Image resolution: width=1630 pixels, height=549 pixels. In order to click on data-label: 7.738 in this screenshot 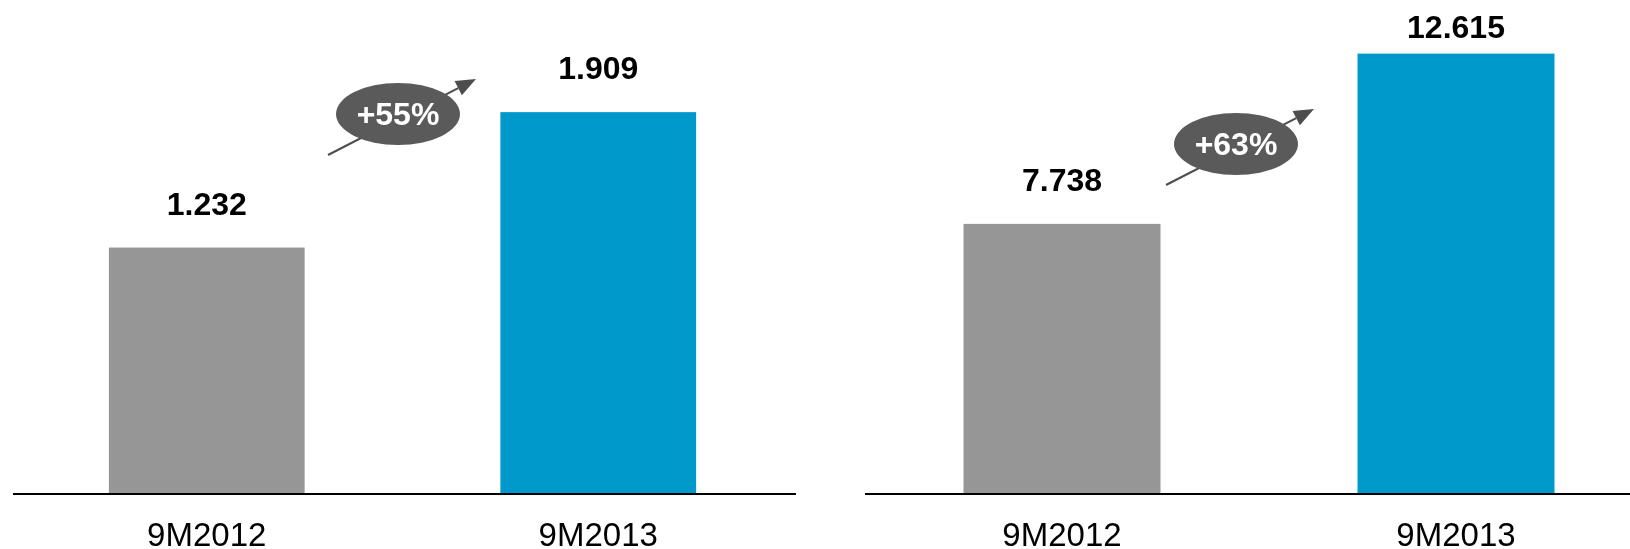, I will do `click(1062, 179)`.